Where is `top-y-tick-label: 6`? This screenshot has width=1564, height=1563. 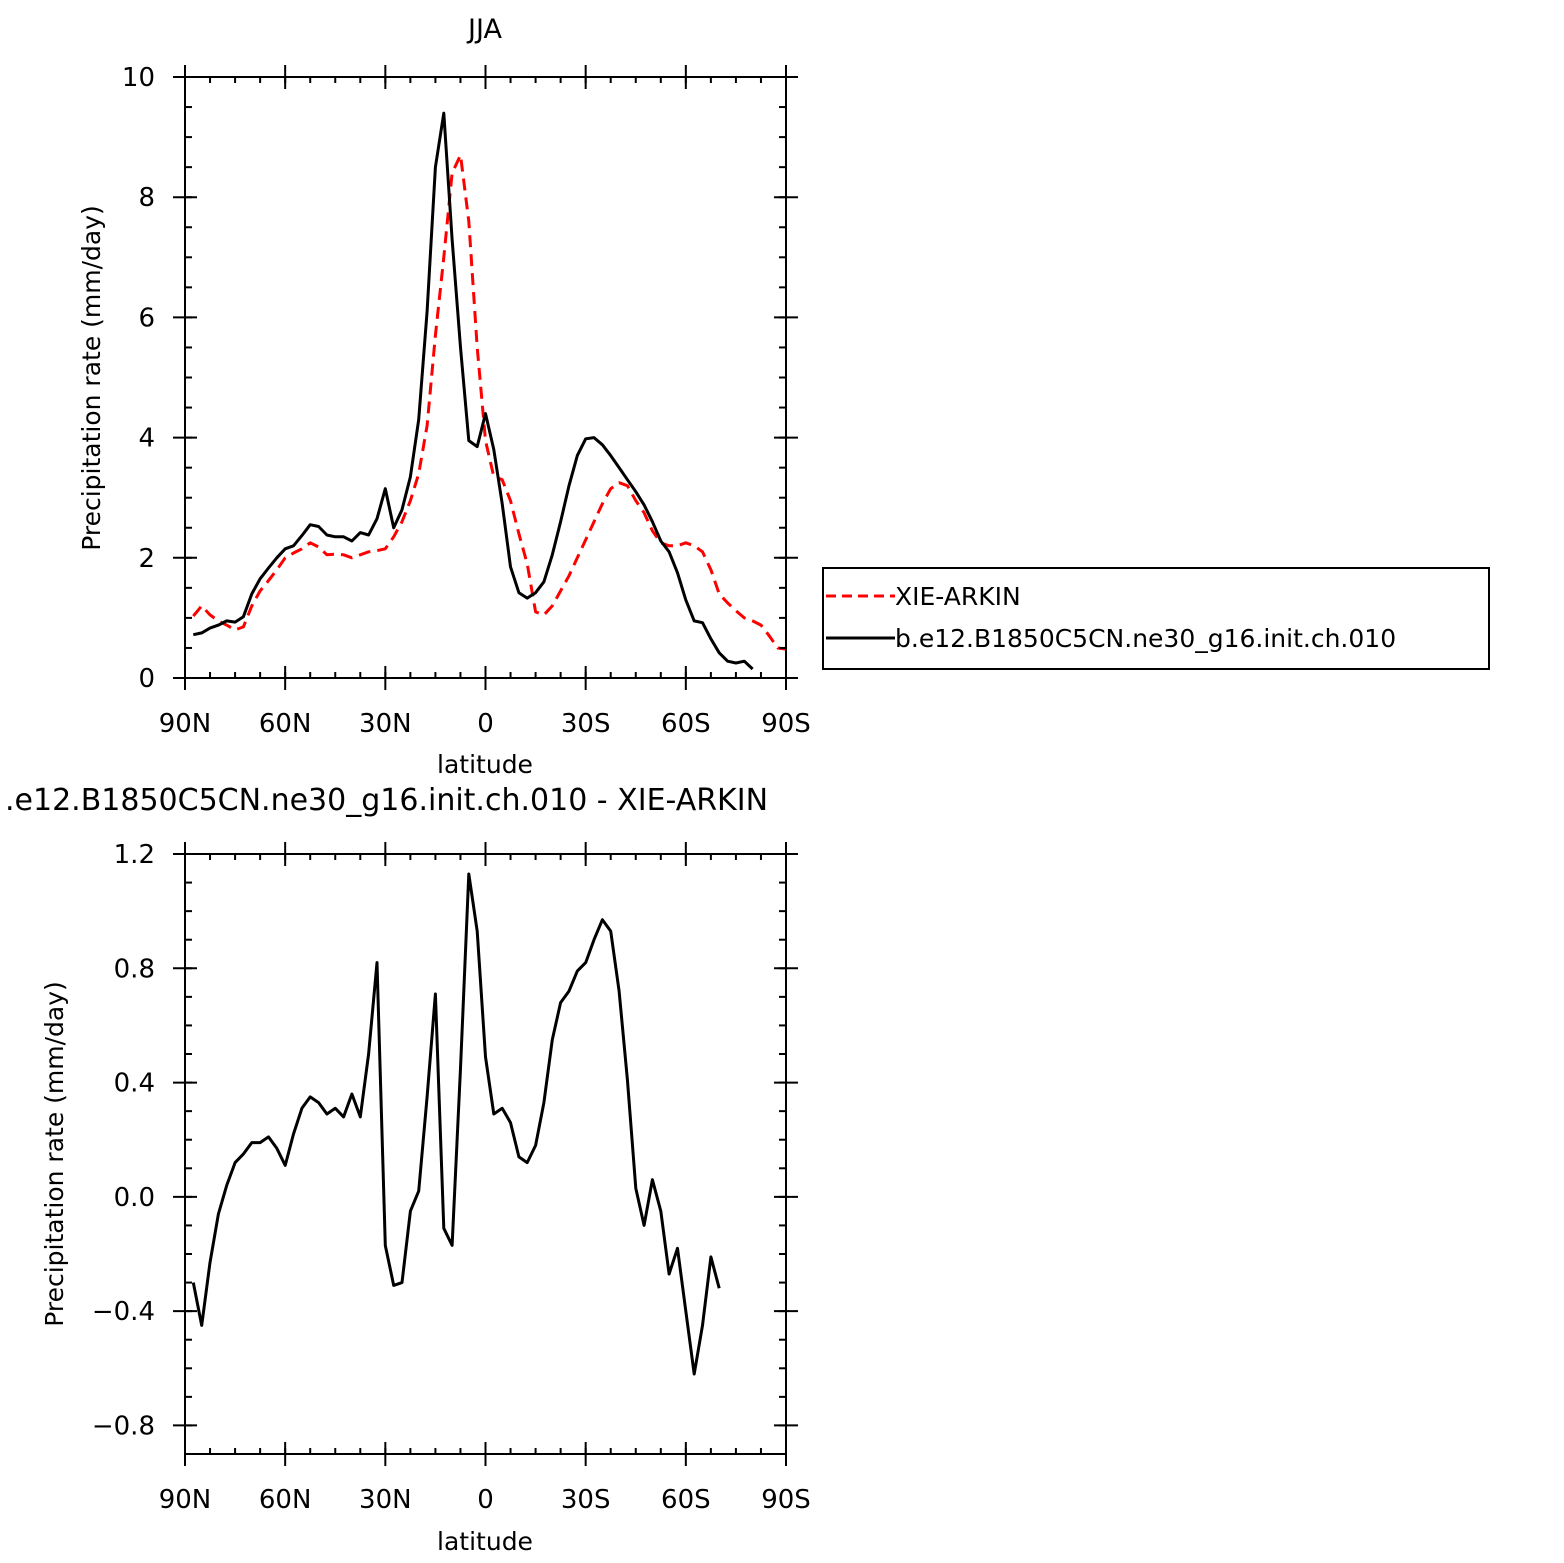
top-y-tick-label: 6 is located at coordinates (146, 318).